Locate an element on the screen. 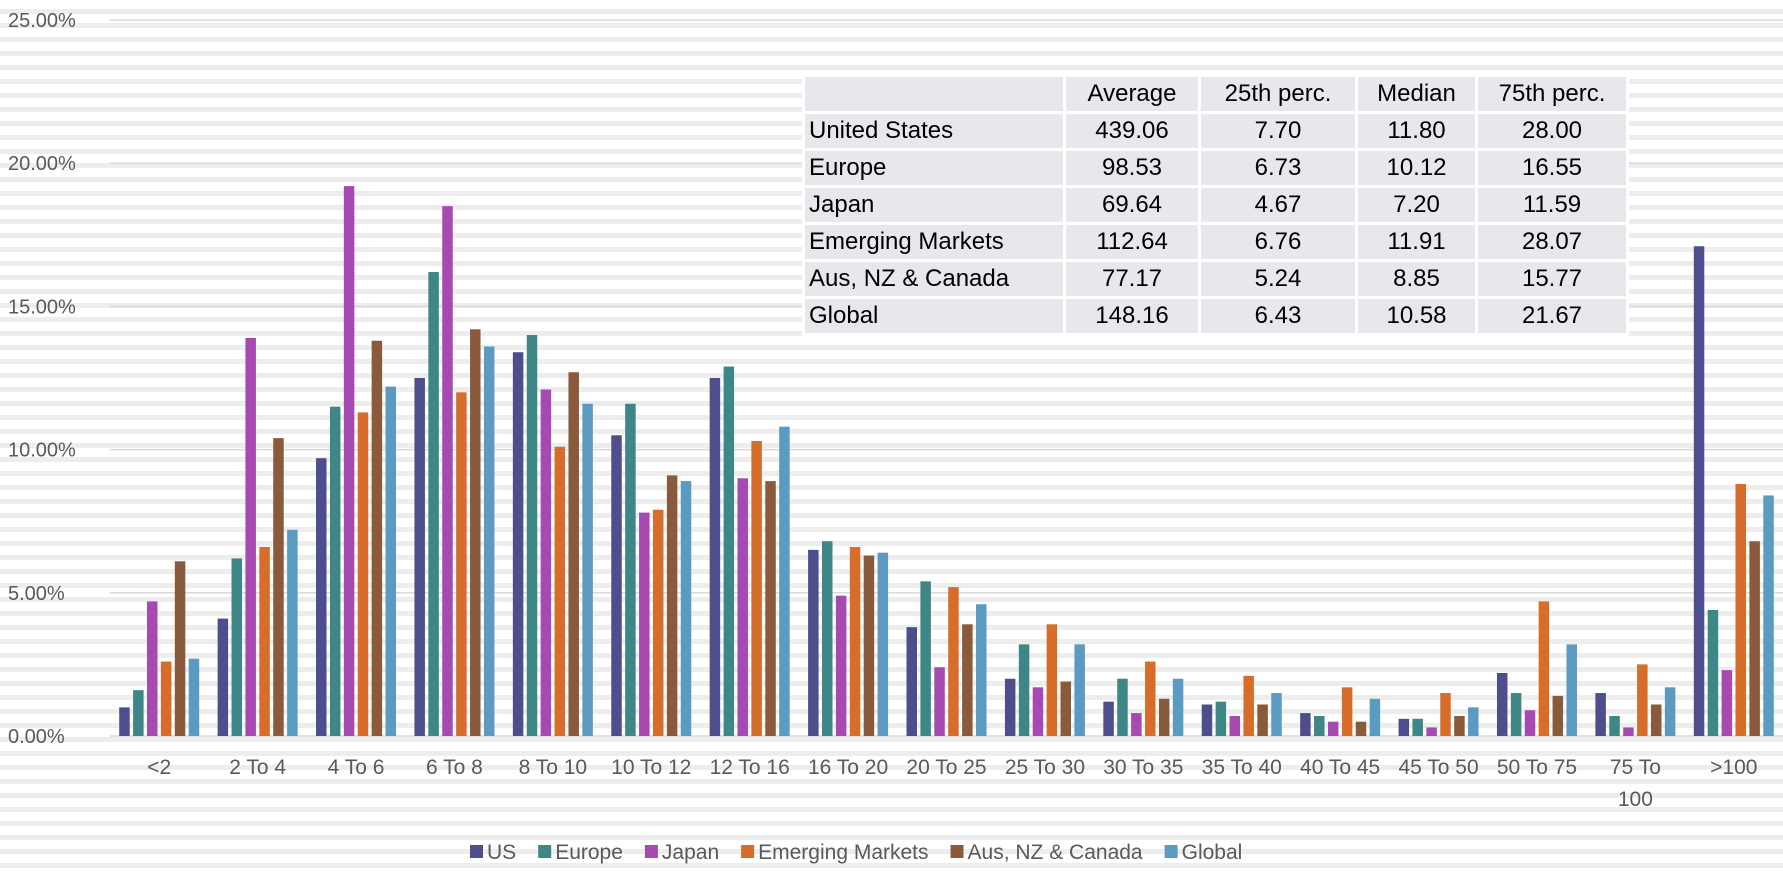 This screenshot has width=1783, height=874. y-axis-ticks: 0.00% 5.00% 10.00% 15.00% 20.00% 25.00% is located at coordinates (42, 379).